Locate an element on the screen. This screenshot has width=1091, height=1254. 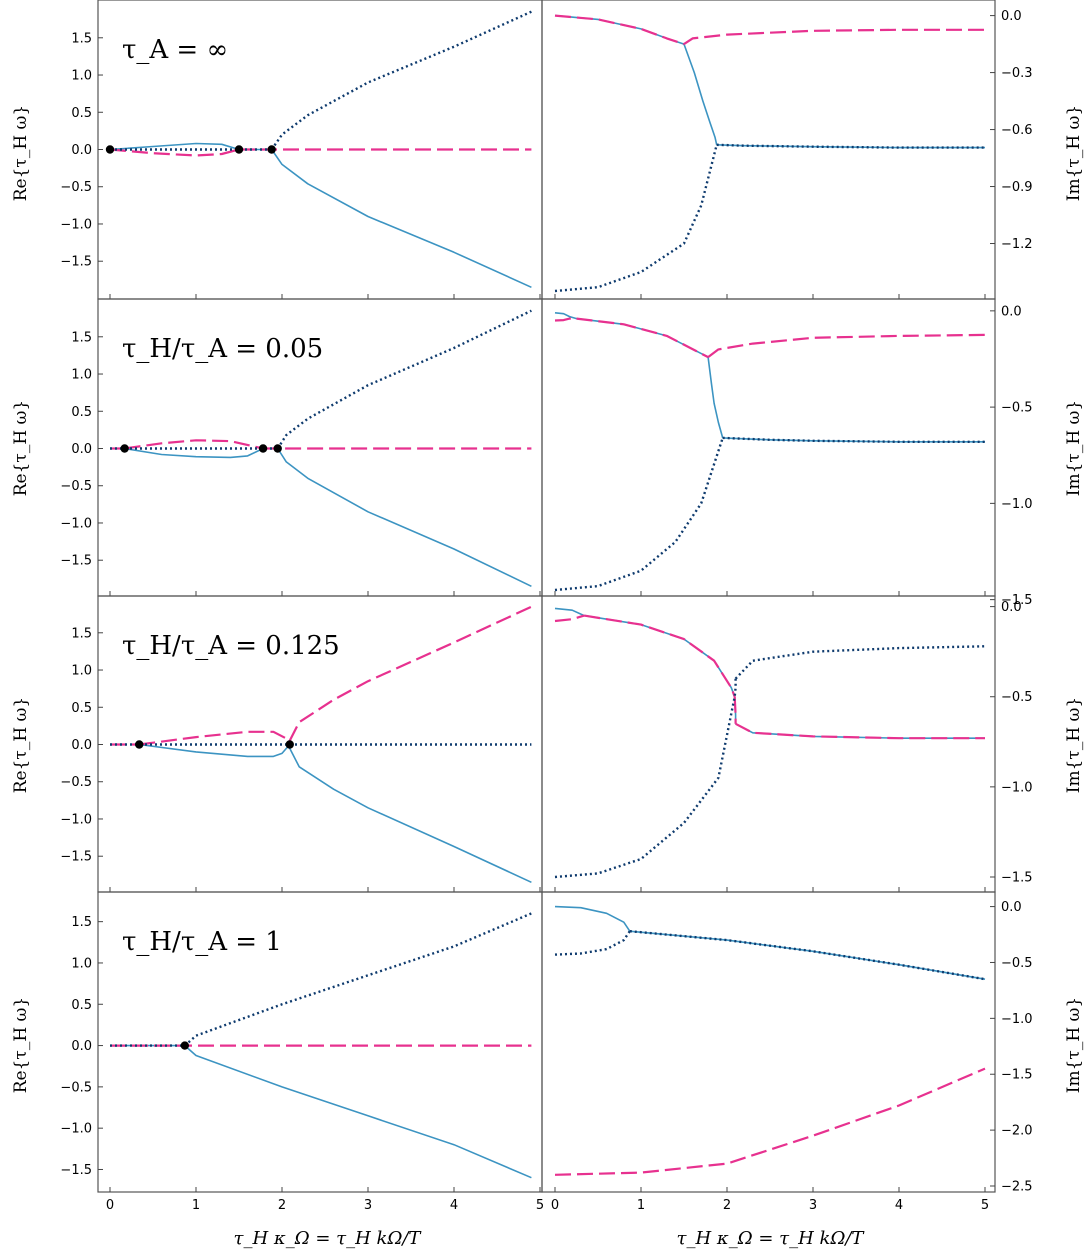
panel-row4-imag: 0.0 −0.5 −1.0 −1.5 −2.0 −2.5 0 1 2 3 4 5 is located at coordinates (787, 1052).